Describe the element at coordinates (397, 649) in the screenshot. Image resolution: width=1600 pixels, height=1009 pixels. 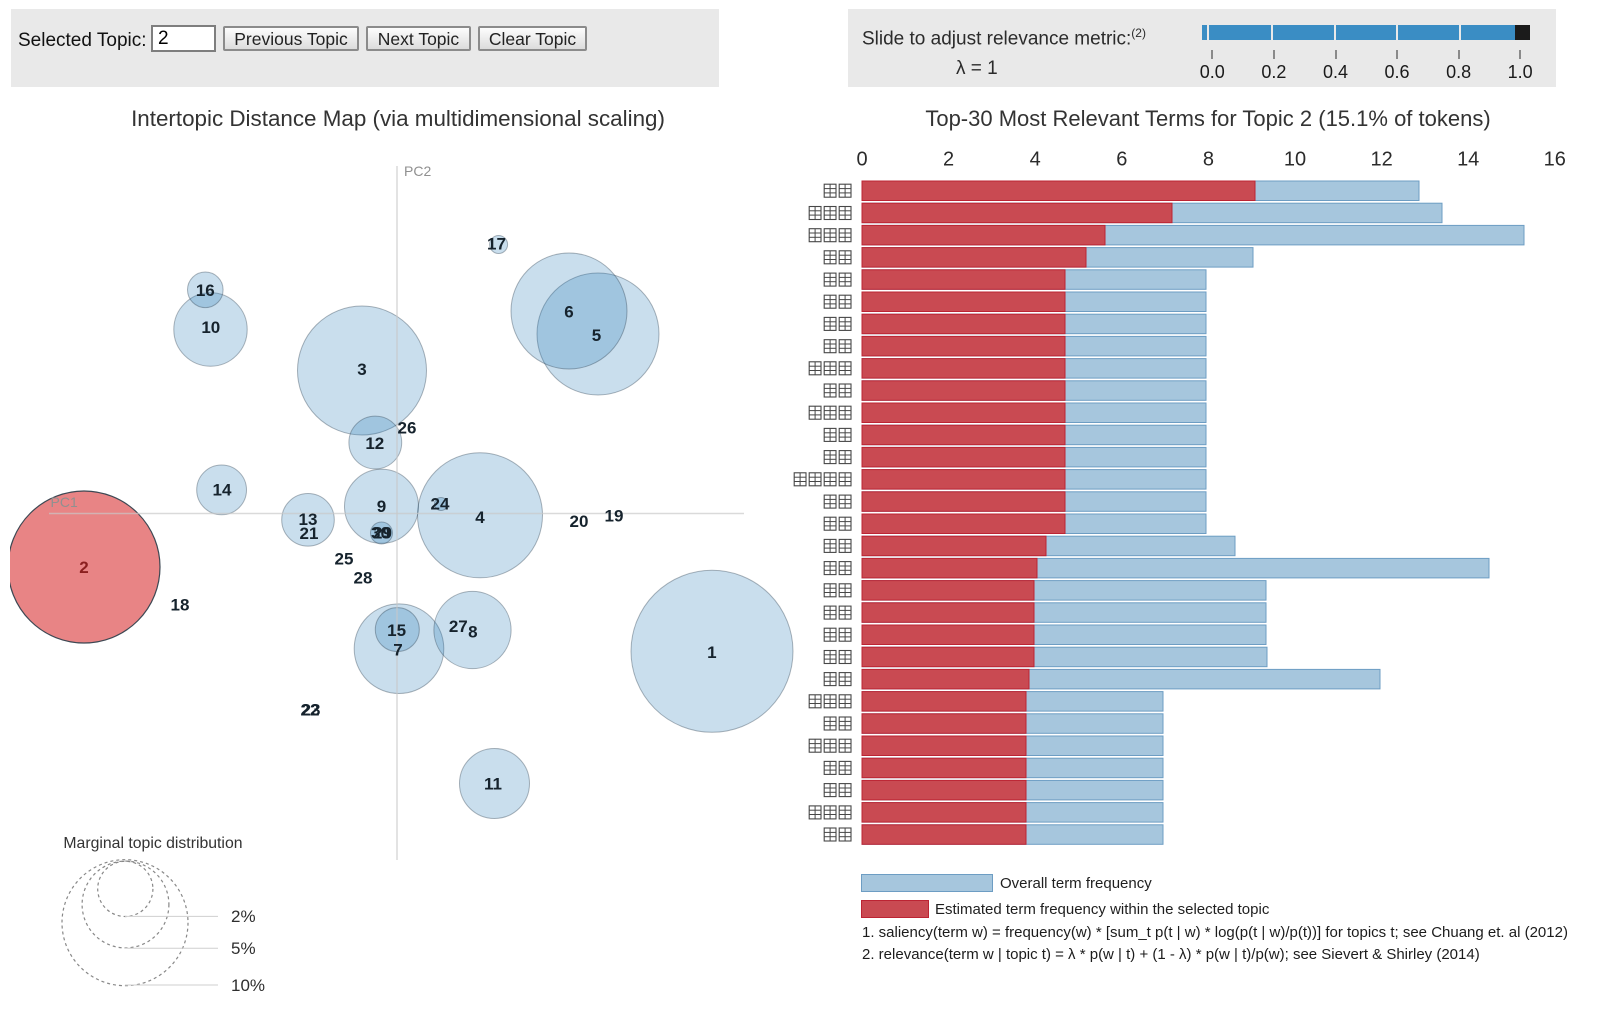
I see `svg-text: 7` at that location.